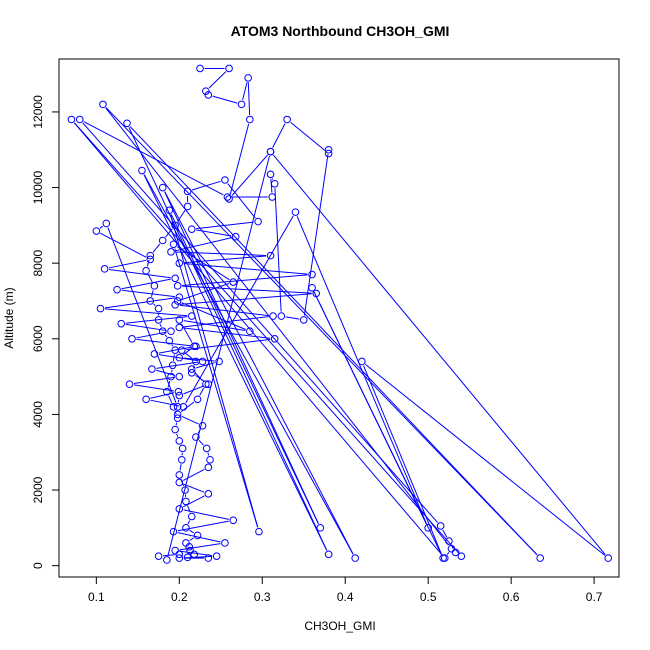  Describe the element at coordinates (38, 489) in the screenshot. I see `y-tick-label: 2000` at that location.